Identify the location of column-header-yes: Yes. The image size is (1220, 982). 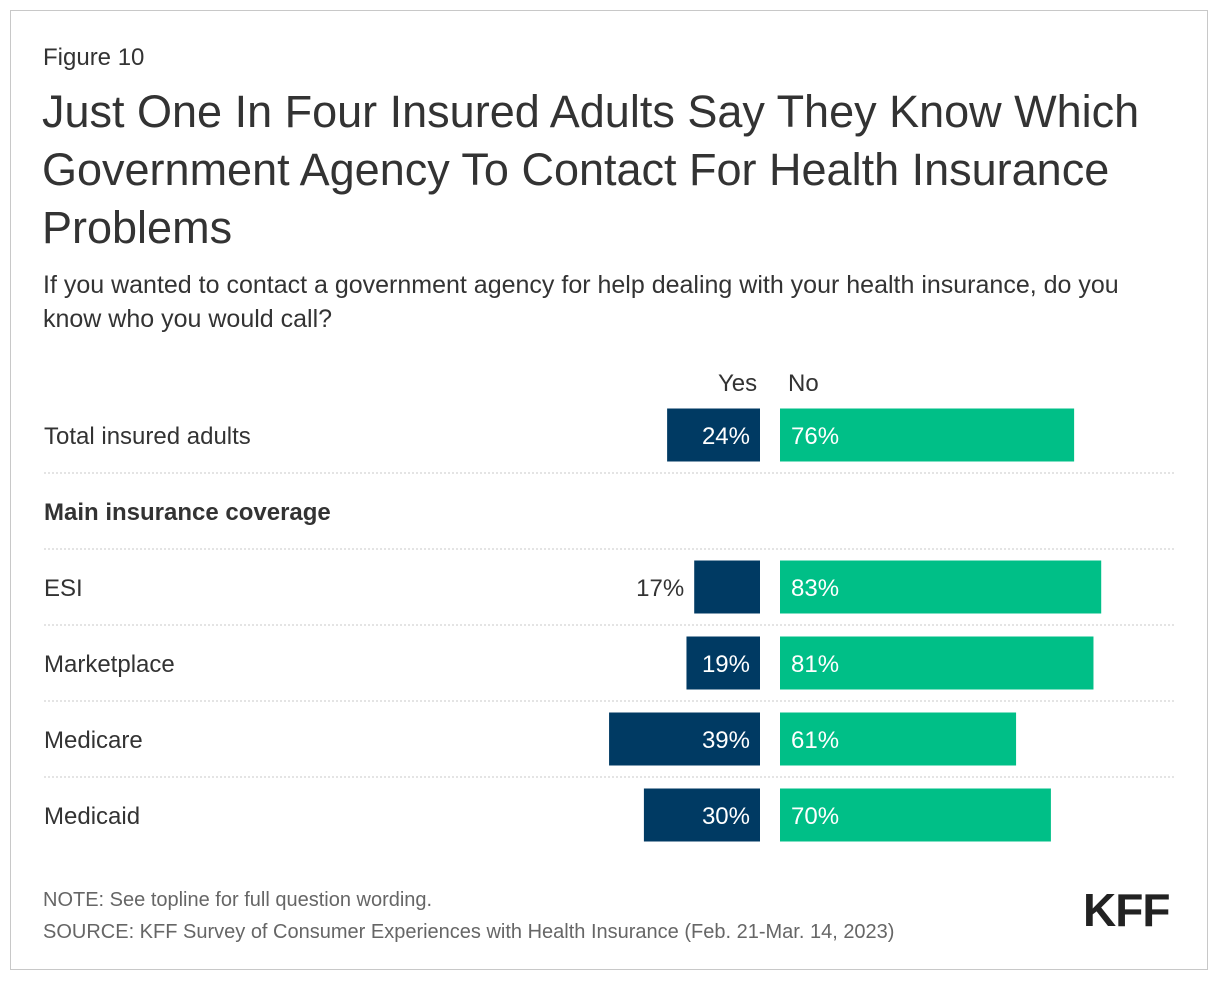
(738, 383).